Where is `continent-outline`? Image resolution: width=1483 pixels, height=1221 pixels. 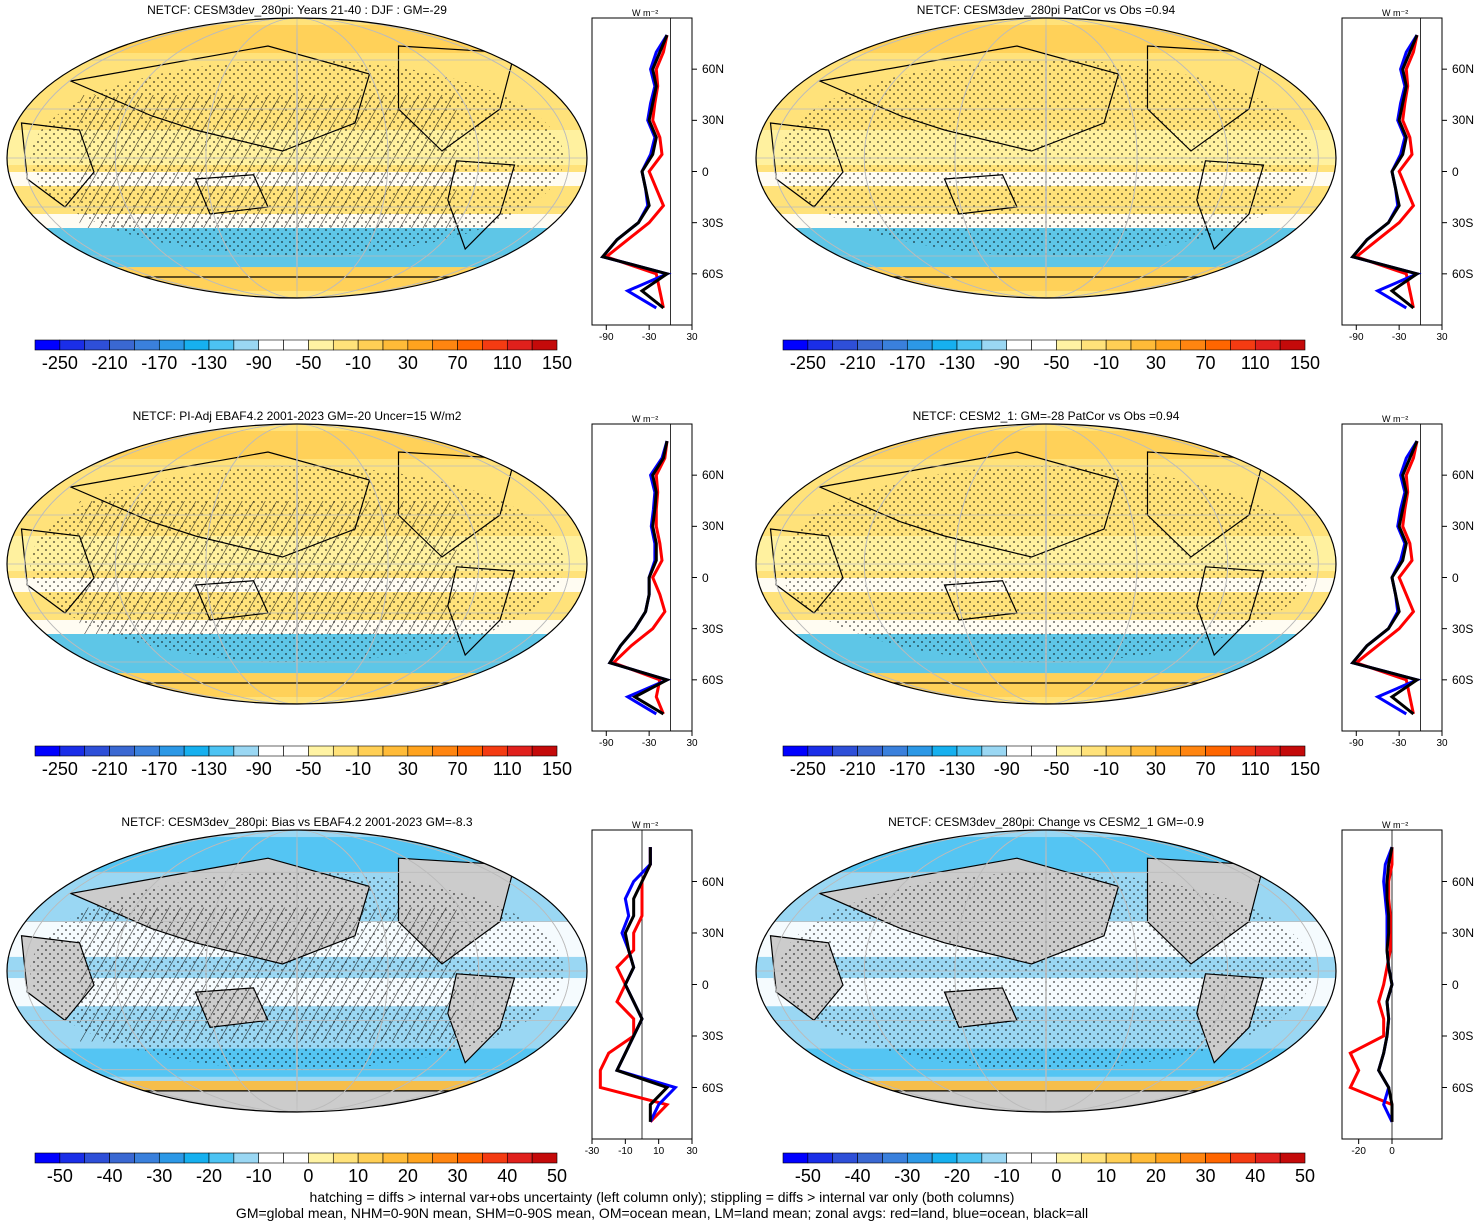
continent-outline is located at coordinates (297, 1101).